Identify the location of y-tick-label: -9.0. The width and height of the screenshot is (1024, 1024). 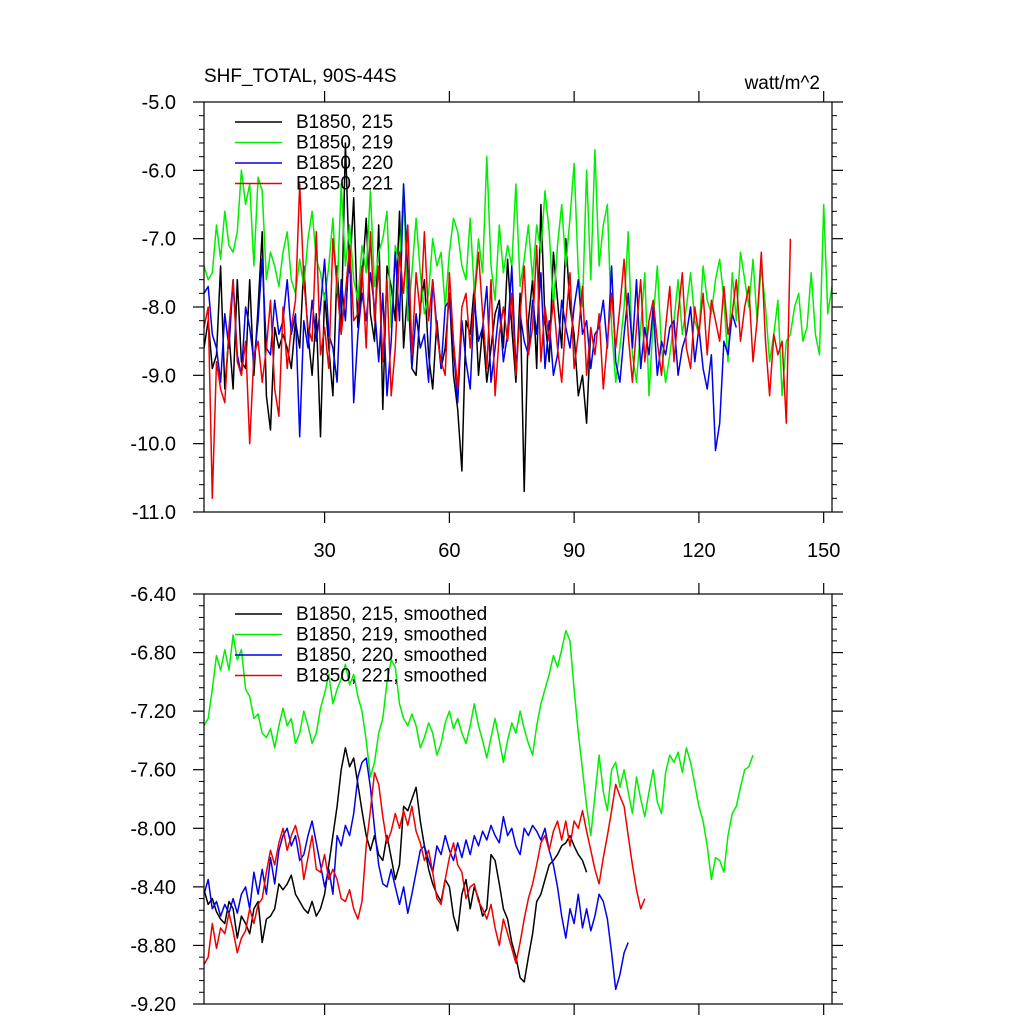
(159, 376).